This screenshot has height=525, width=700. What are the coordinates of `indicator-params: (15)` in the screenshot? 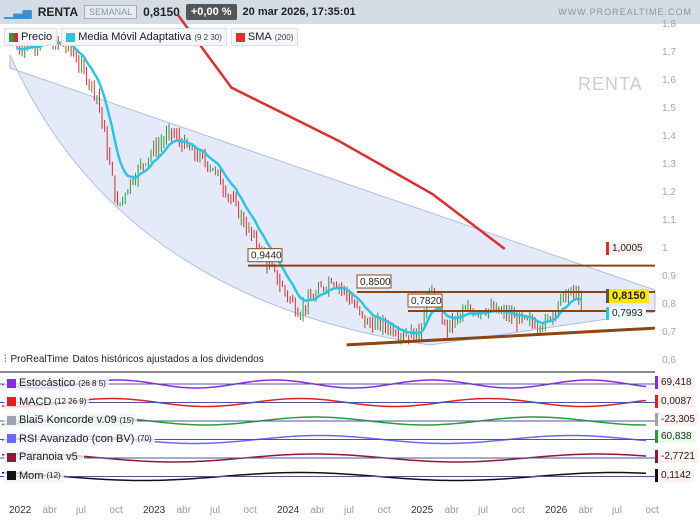 It's located at (126, 420).